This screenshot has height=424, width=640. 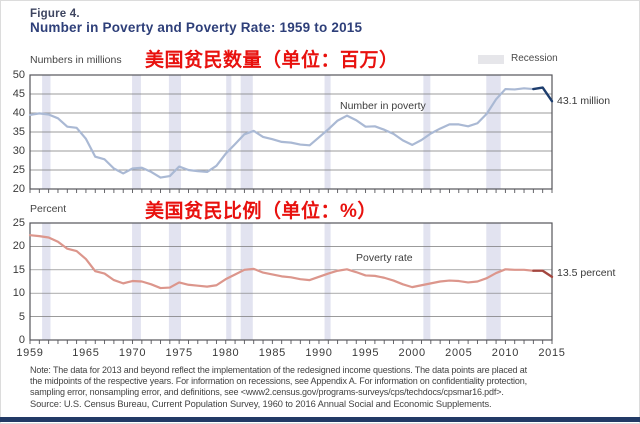 I want to click on number-in-poverty-series-label: Number in poverty, so click(x=383, y=106).